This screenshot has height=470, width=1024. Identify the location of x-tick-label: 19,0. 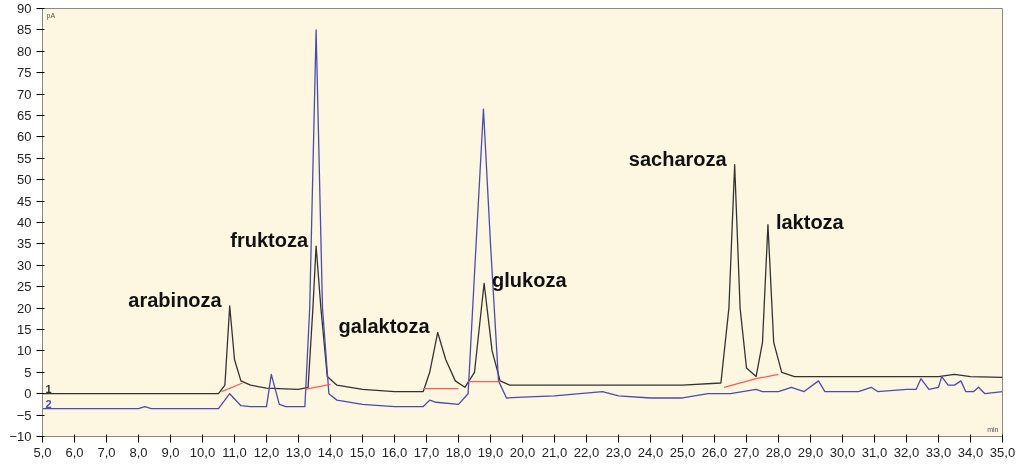
(490, 452).